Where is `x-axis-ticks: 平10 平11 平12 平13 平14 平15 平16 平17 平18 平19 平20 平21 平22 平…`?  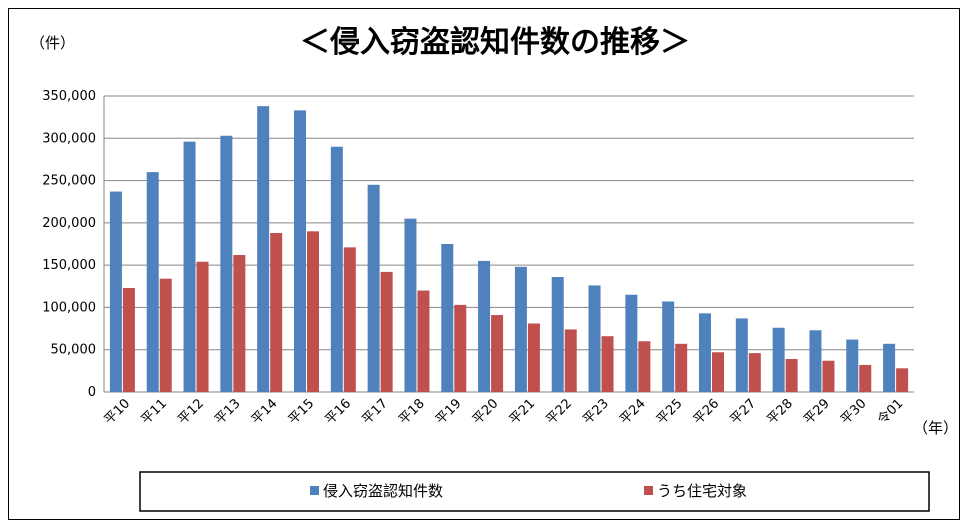 x-axis-ticks: 平10 平11 平12 平13 平14 平15 平16 平17 平18 平19 平20 平21 平22 平… is located at coordinates (504, 411).